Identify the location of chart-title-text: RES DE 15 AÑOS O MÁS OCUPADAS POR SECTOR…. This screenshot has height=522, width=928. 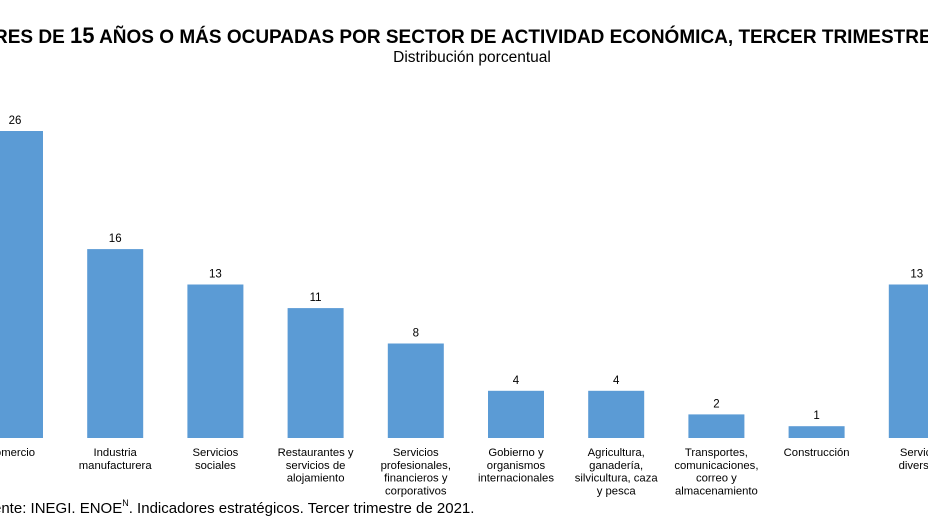
(464, 36).